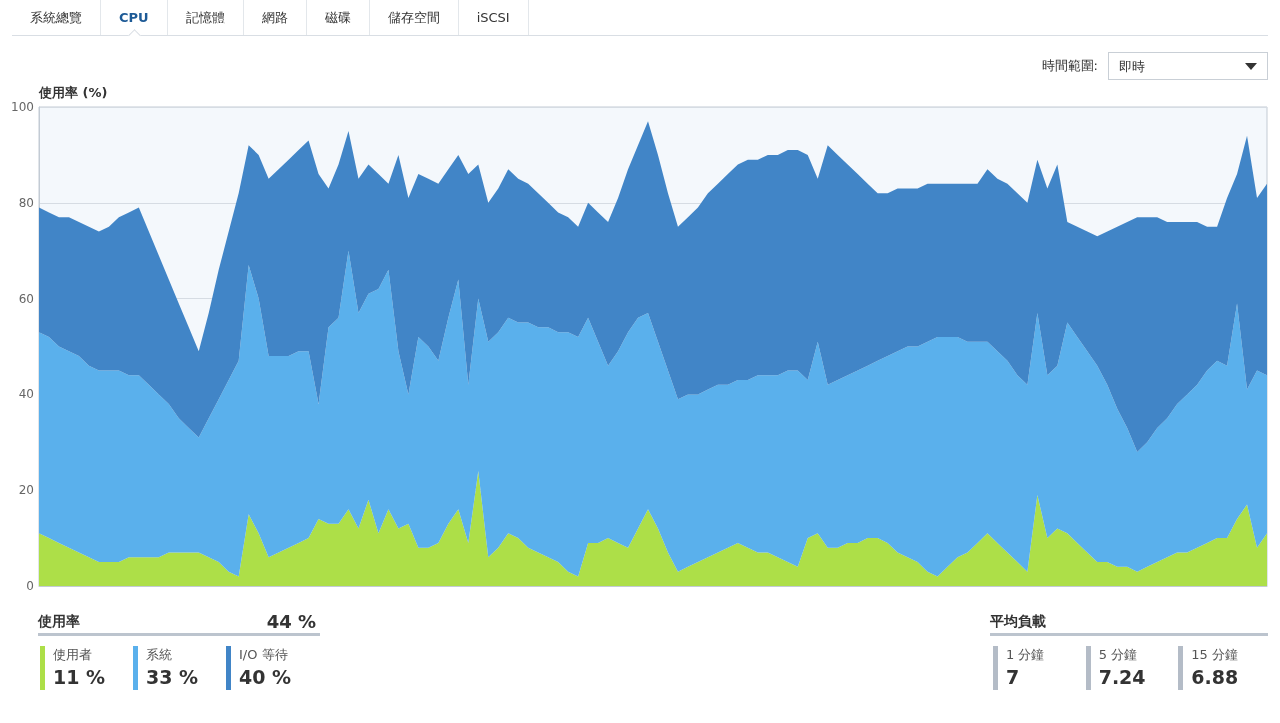  Describe the element at coordinates (72, 655) in the screenshot. I see `legend-label: 使用者` at that location.